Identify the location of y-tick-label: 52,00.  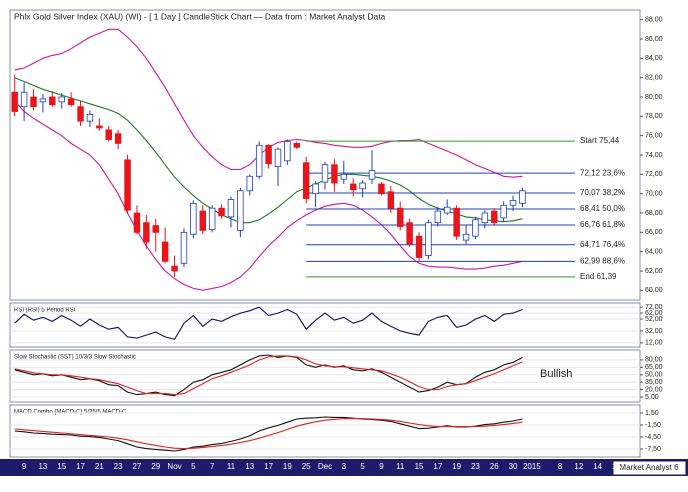
(654, 319).